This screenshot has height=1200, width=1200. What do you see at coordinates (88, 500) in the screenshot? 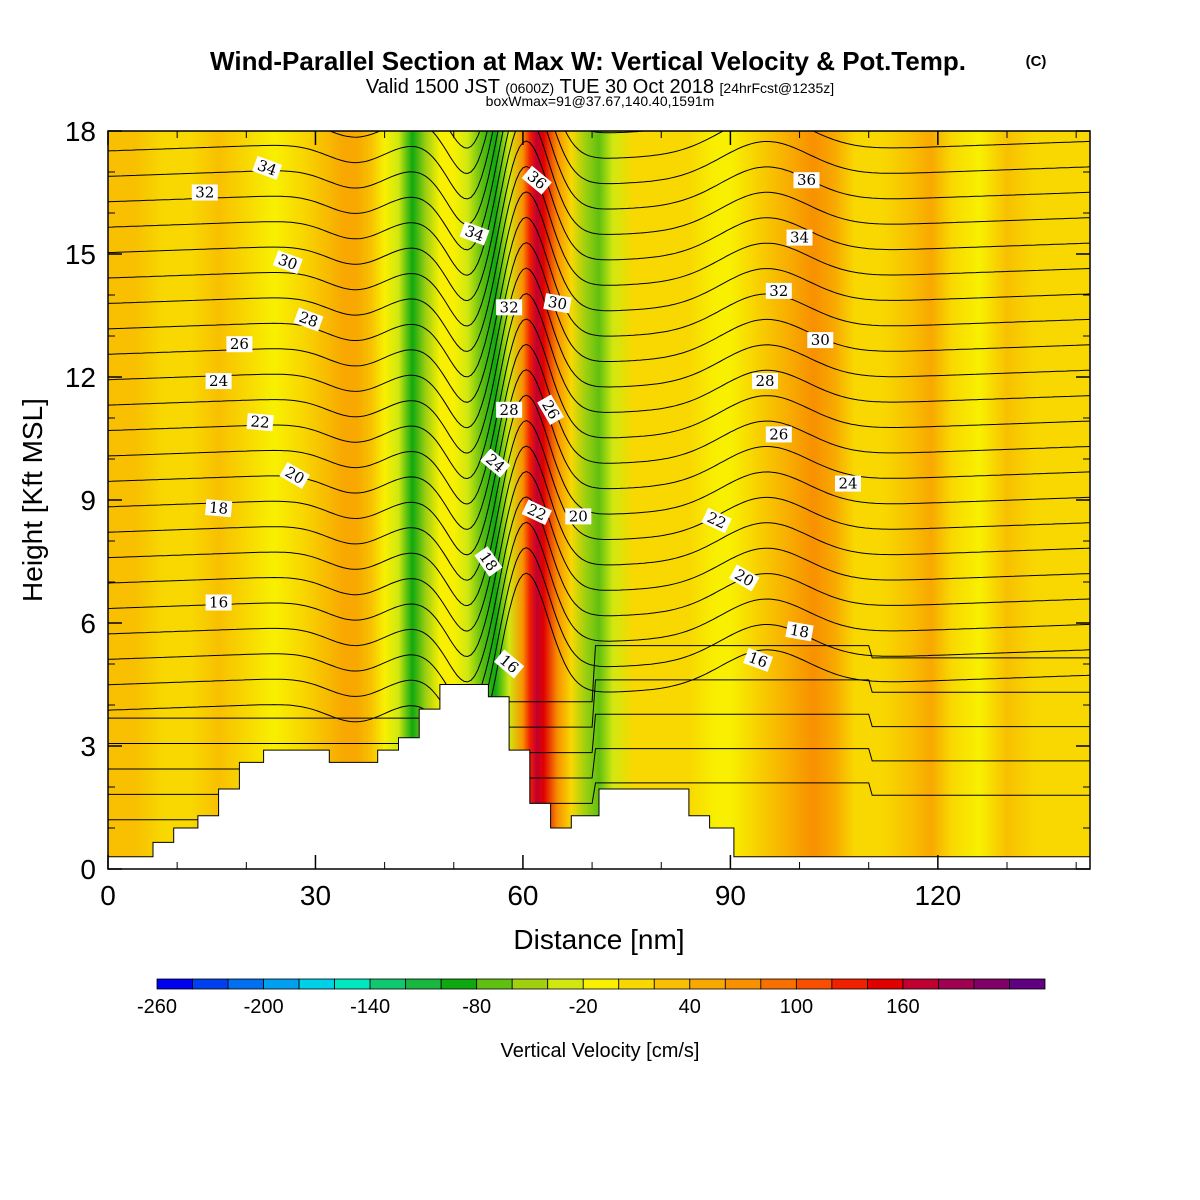
I see `y-tick-label: 9` at bounding box center [88, 500].